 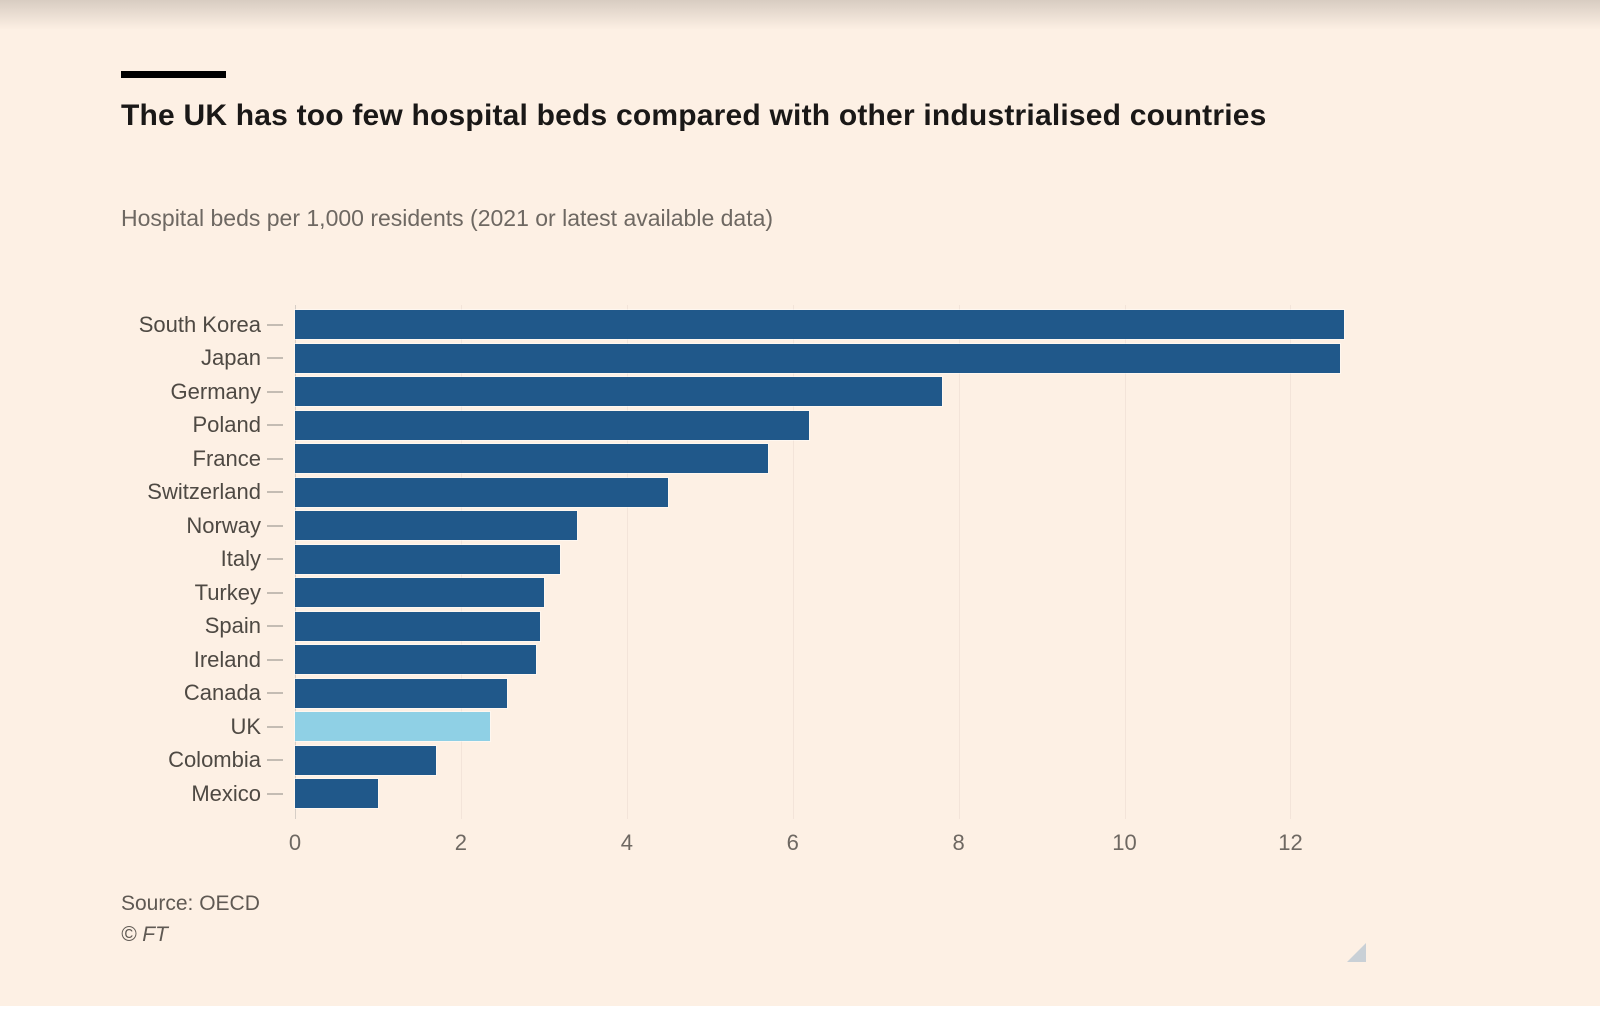 What do you see at coordinates (215, 391) in the screenshot?
I see `category-label: Germany` at bounding box center [215, 391].